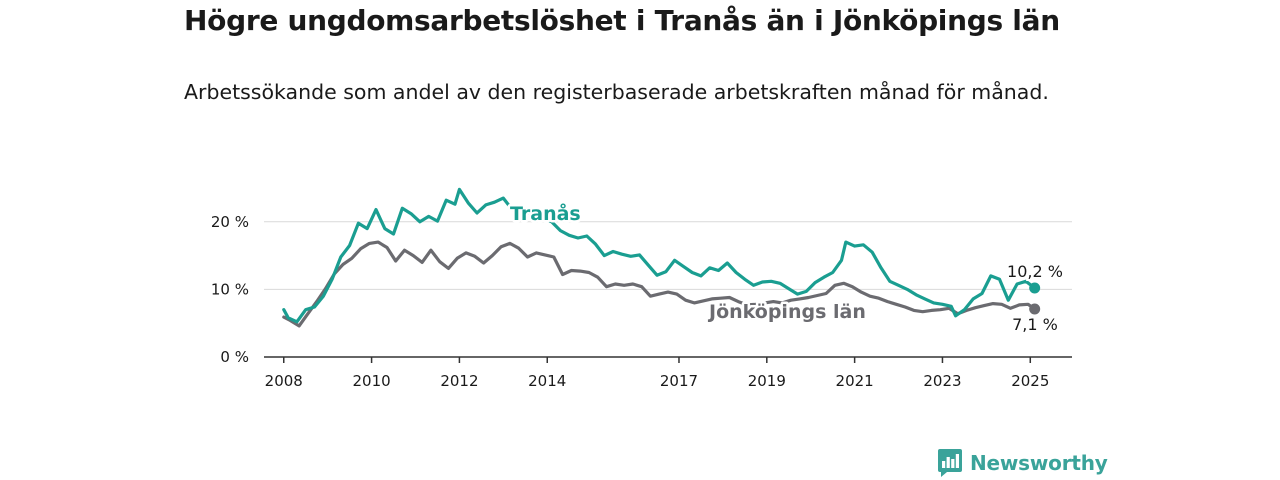  What do you see at coordinates (1035, 324) in the screenshot?
I see `end-label-jonkoping: 7,1 %` at bounding box center [1035, 324].